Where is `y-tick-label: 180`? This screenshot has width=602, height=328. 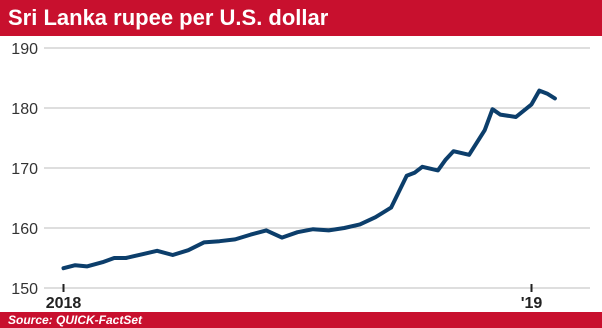 y-tick-label: 180 is located at coordinates (24, 109).